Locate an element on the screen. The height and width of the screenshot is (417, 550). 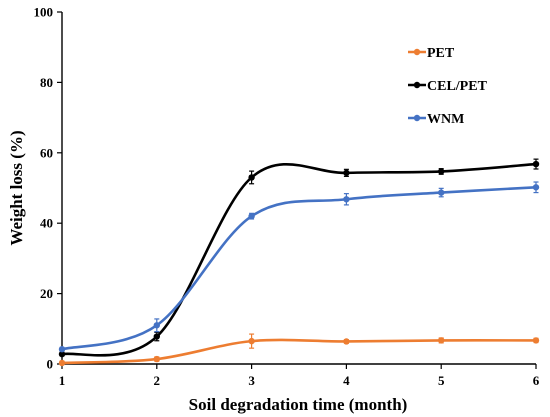
legend-entry-pet: PET is located at coordinates (431, 53).